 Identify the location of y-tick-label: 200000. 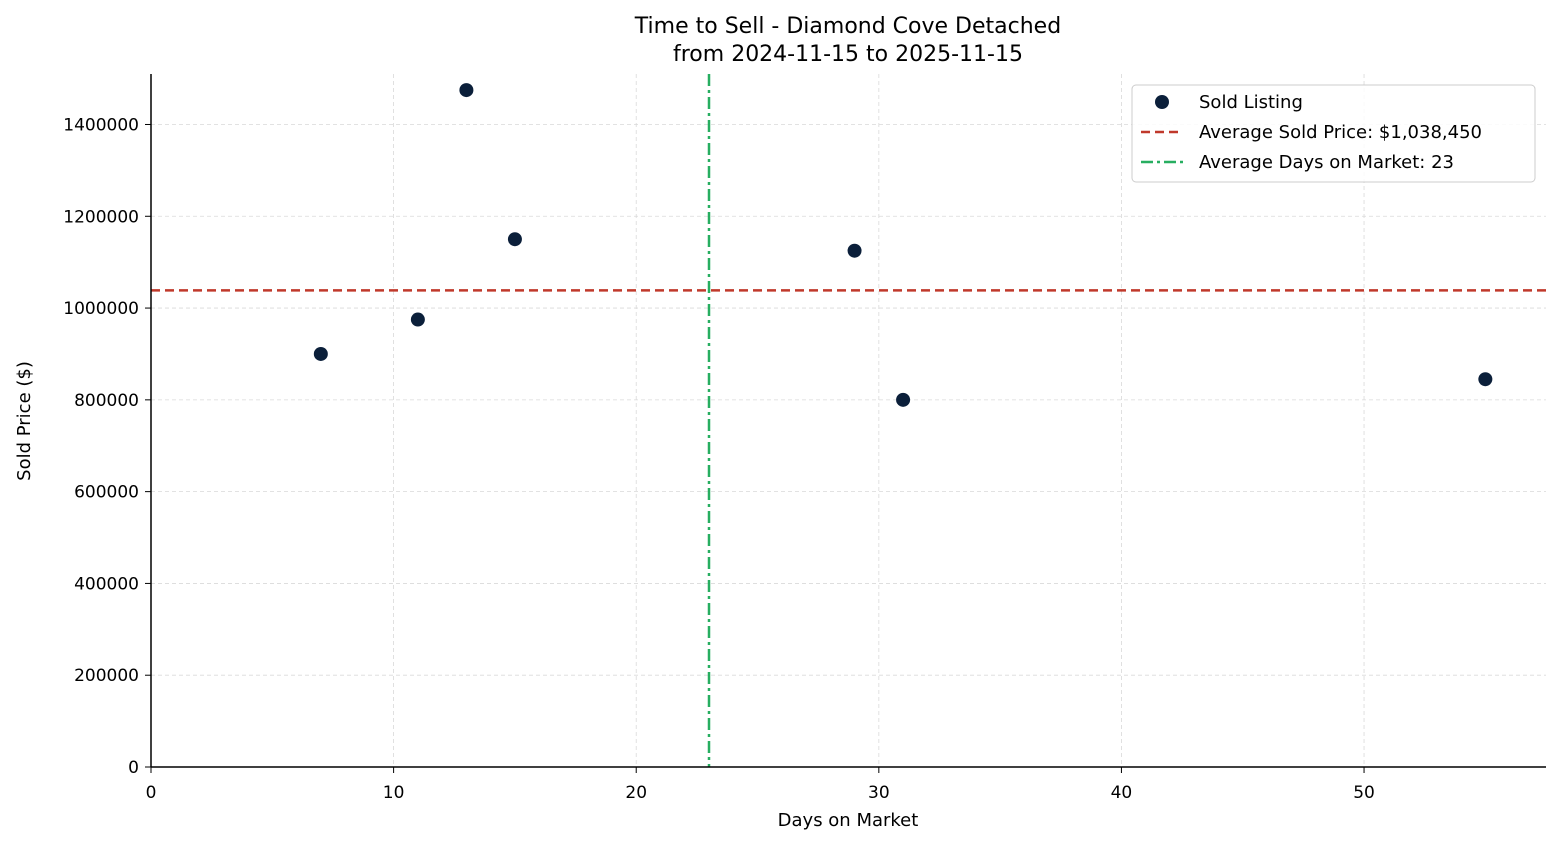
(106, 676).